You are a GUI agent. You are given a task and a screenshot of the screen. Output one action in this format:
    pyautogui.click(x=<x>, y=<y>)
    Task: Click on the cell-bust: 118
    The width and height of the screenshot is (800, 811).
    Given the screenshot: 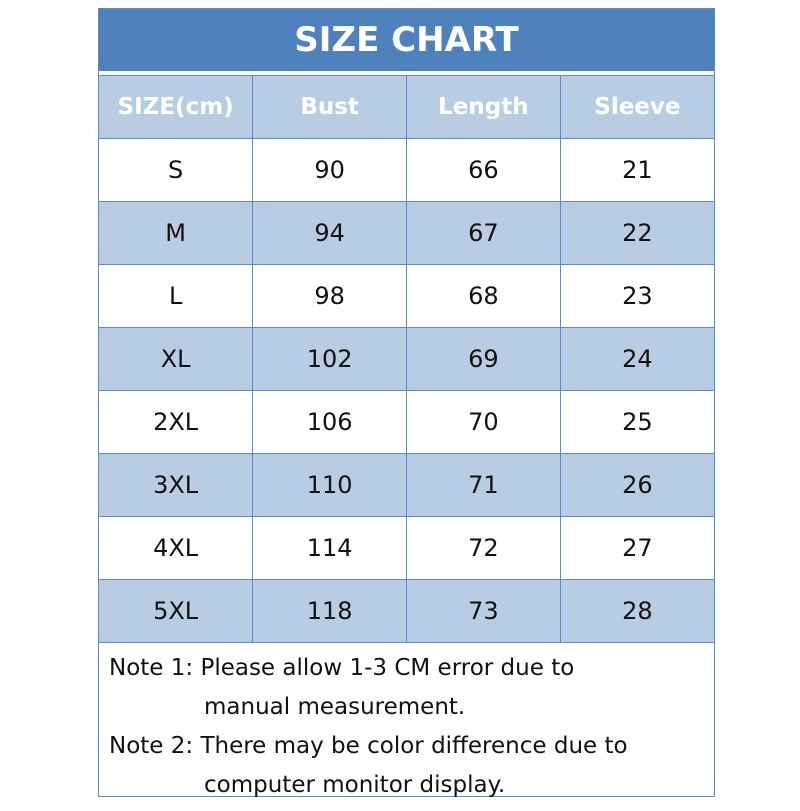 What is the action you would take?
    pyautogui.click(x=329, y=611)
    